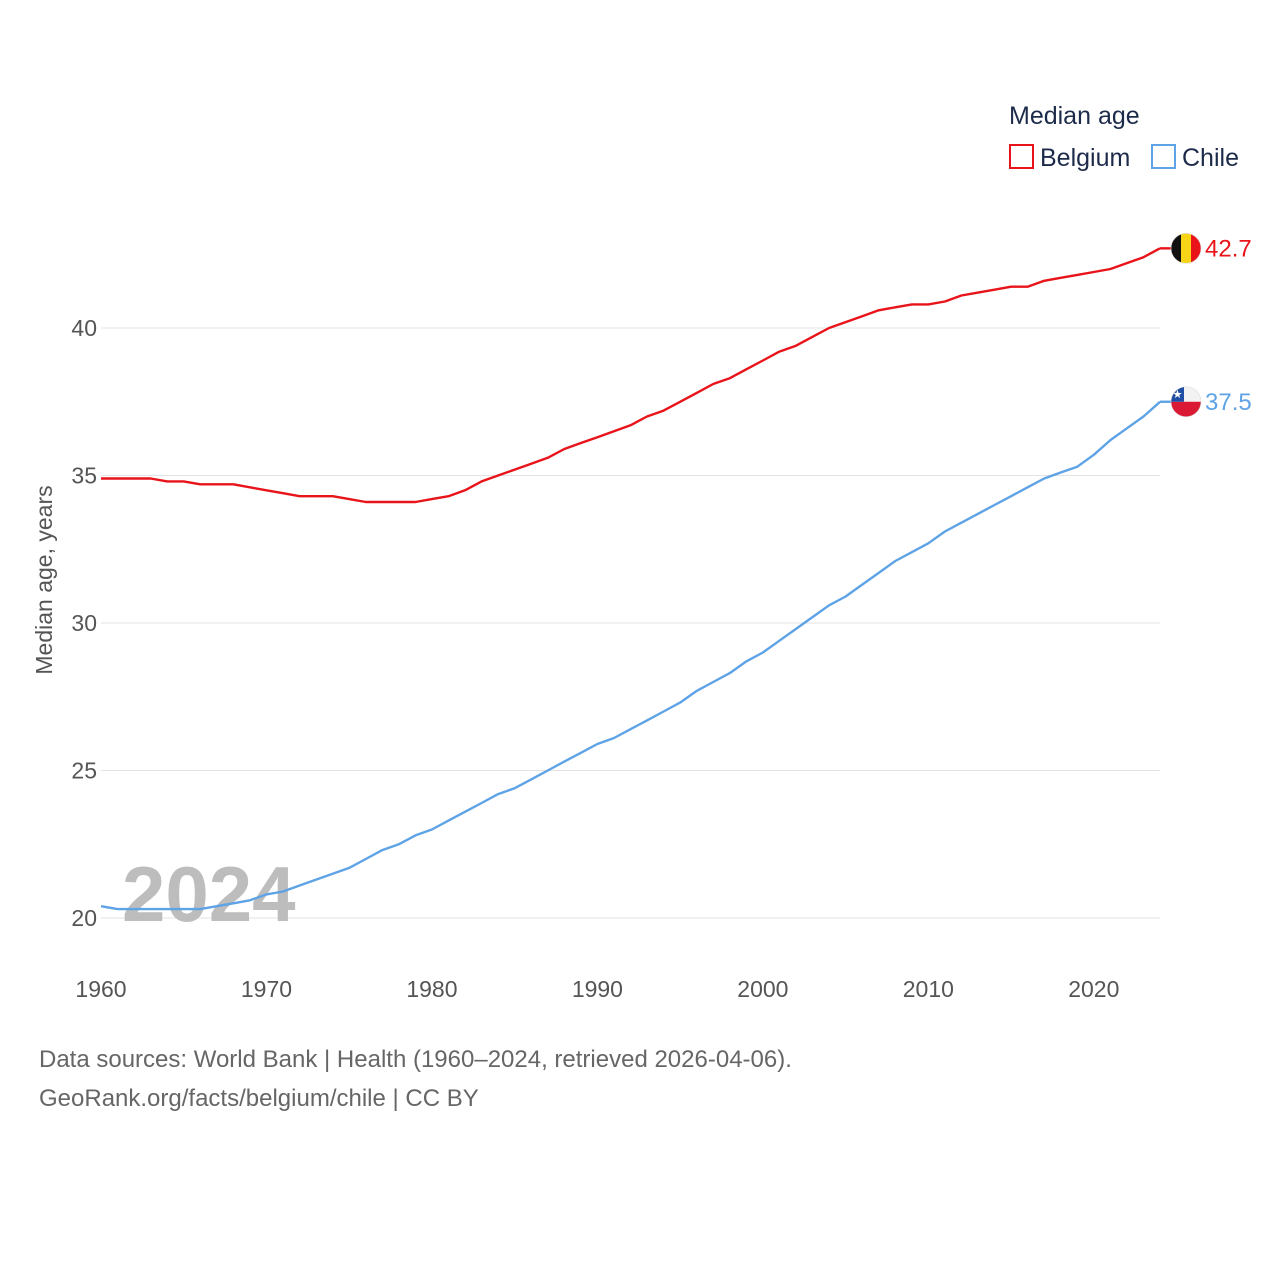  What do you see at coordinates (100, 989) in the screenshot?
I see `x-tick-label: 1960` at bounding box center [100, 989].